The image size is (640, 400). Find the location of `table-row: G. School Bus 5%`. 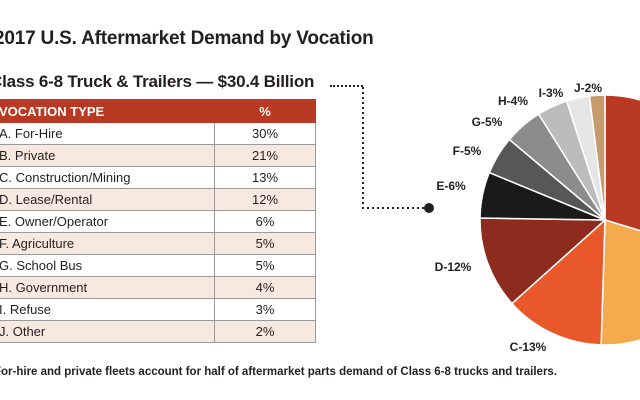

table-row: G. School Bus 5% is located at coordinates (158, 265).